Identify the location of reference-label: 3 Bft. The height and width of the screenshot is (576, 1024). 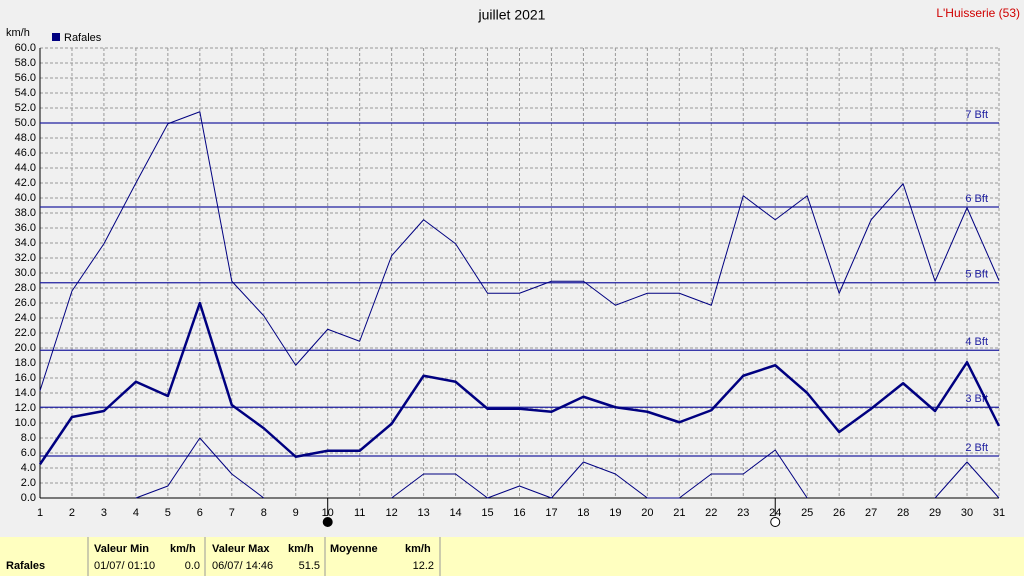
(976, 399).